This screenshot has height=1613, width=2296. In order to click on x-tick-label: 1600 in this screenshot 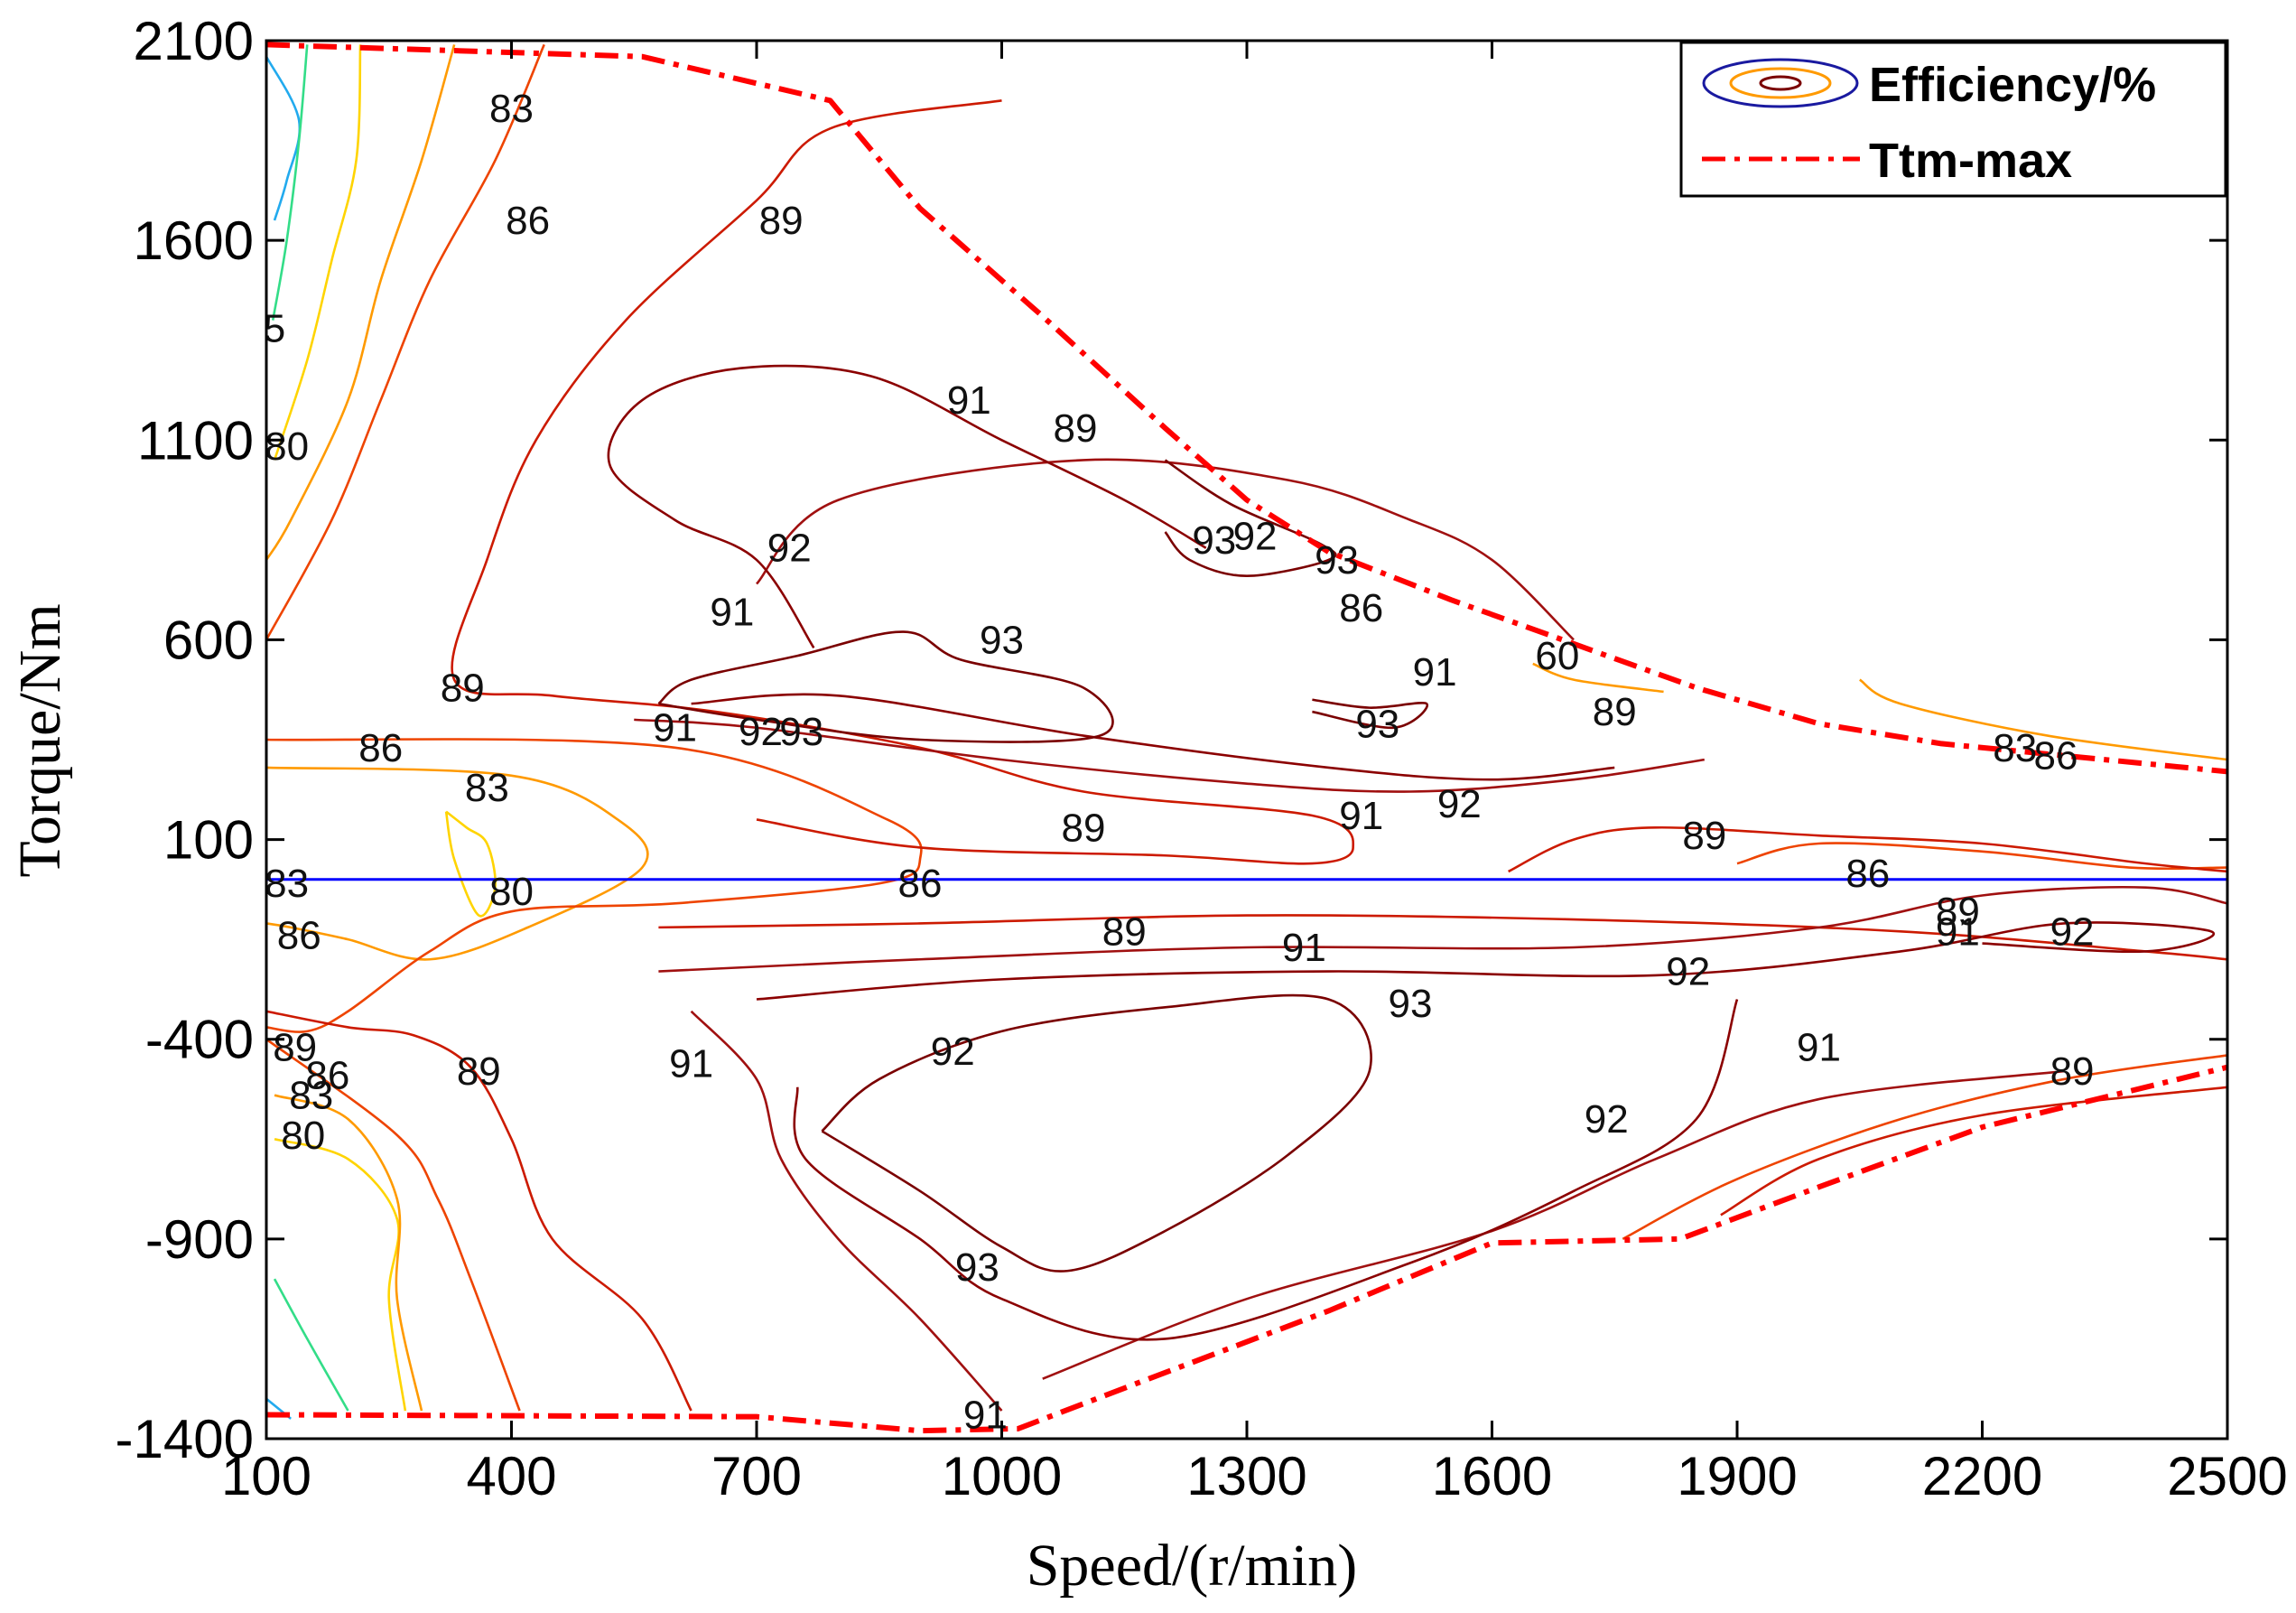, I will do `click(1492, 1476)`.